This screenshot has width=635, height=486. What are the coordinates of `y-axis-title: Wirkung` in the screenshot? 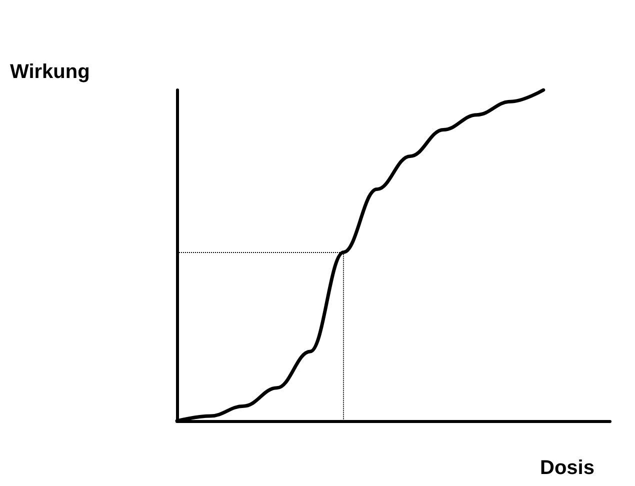 It's located at (50, 72).